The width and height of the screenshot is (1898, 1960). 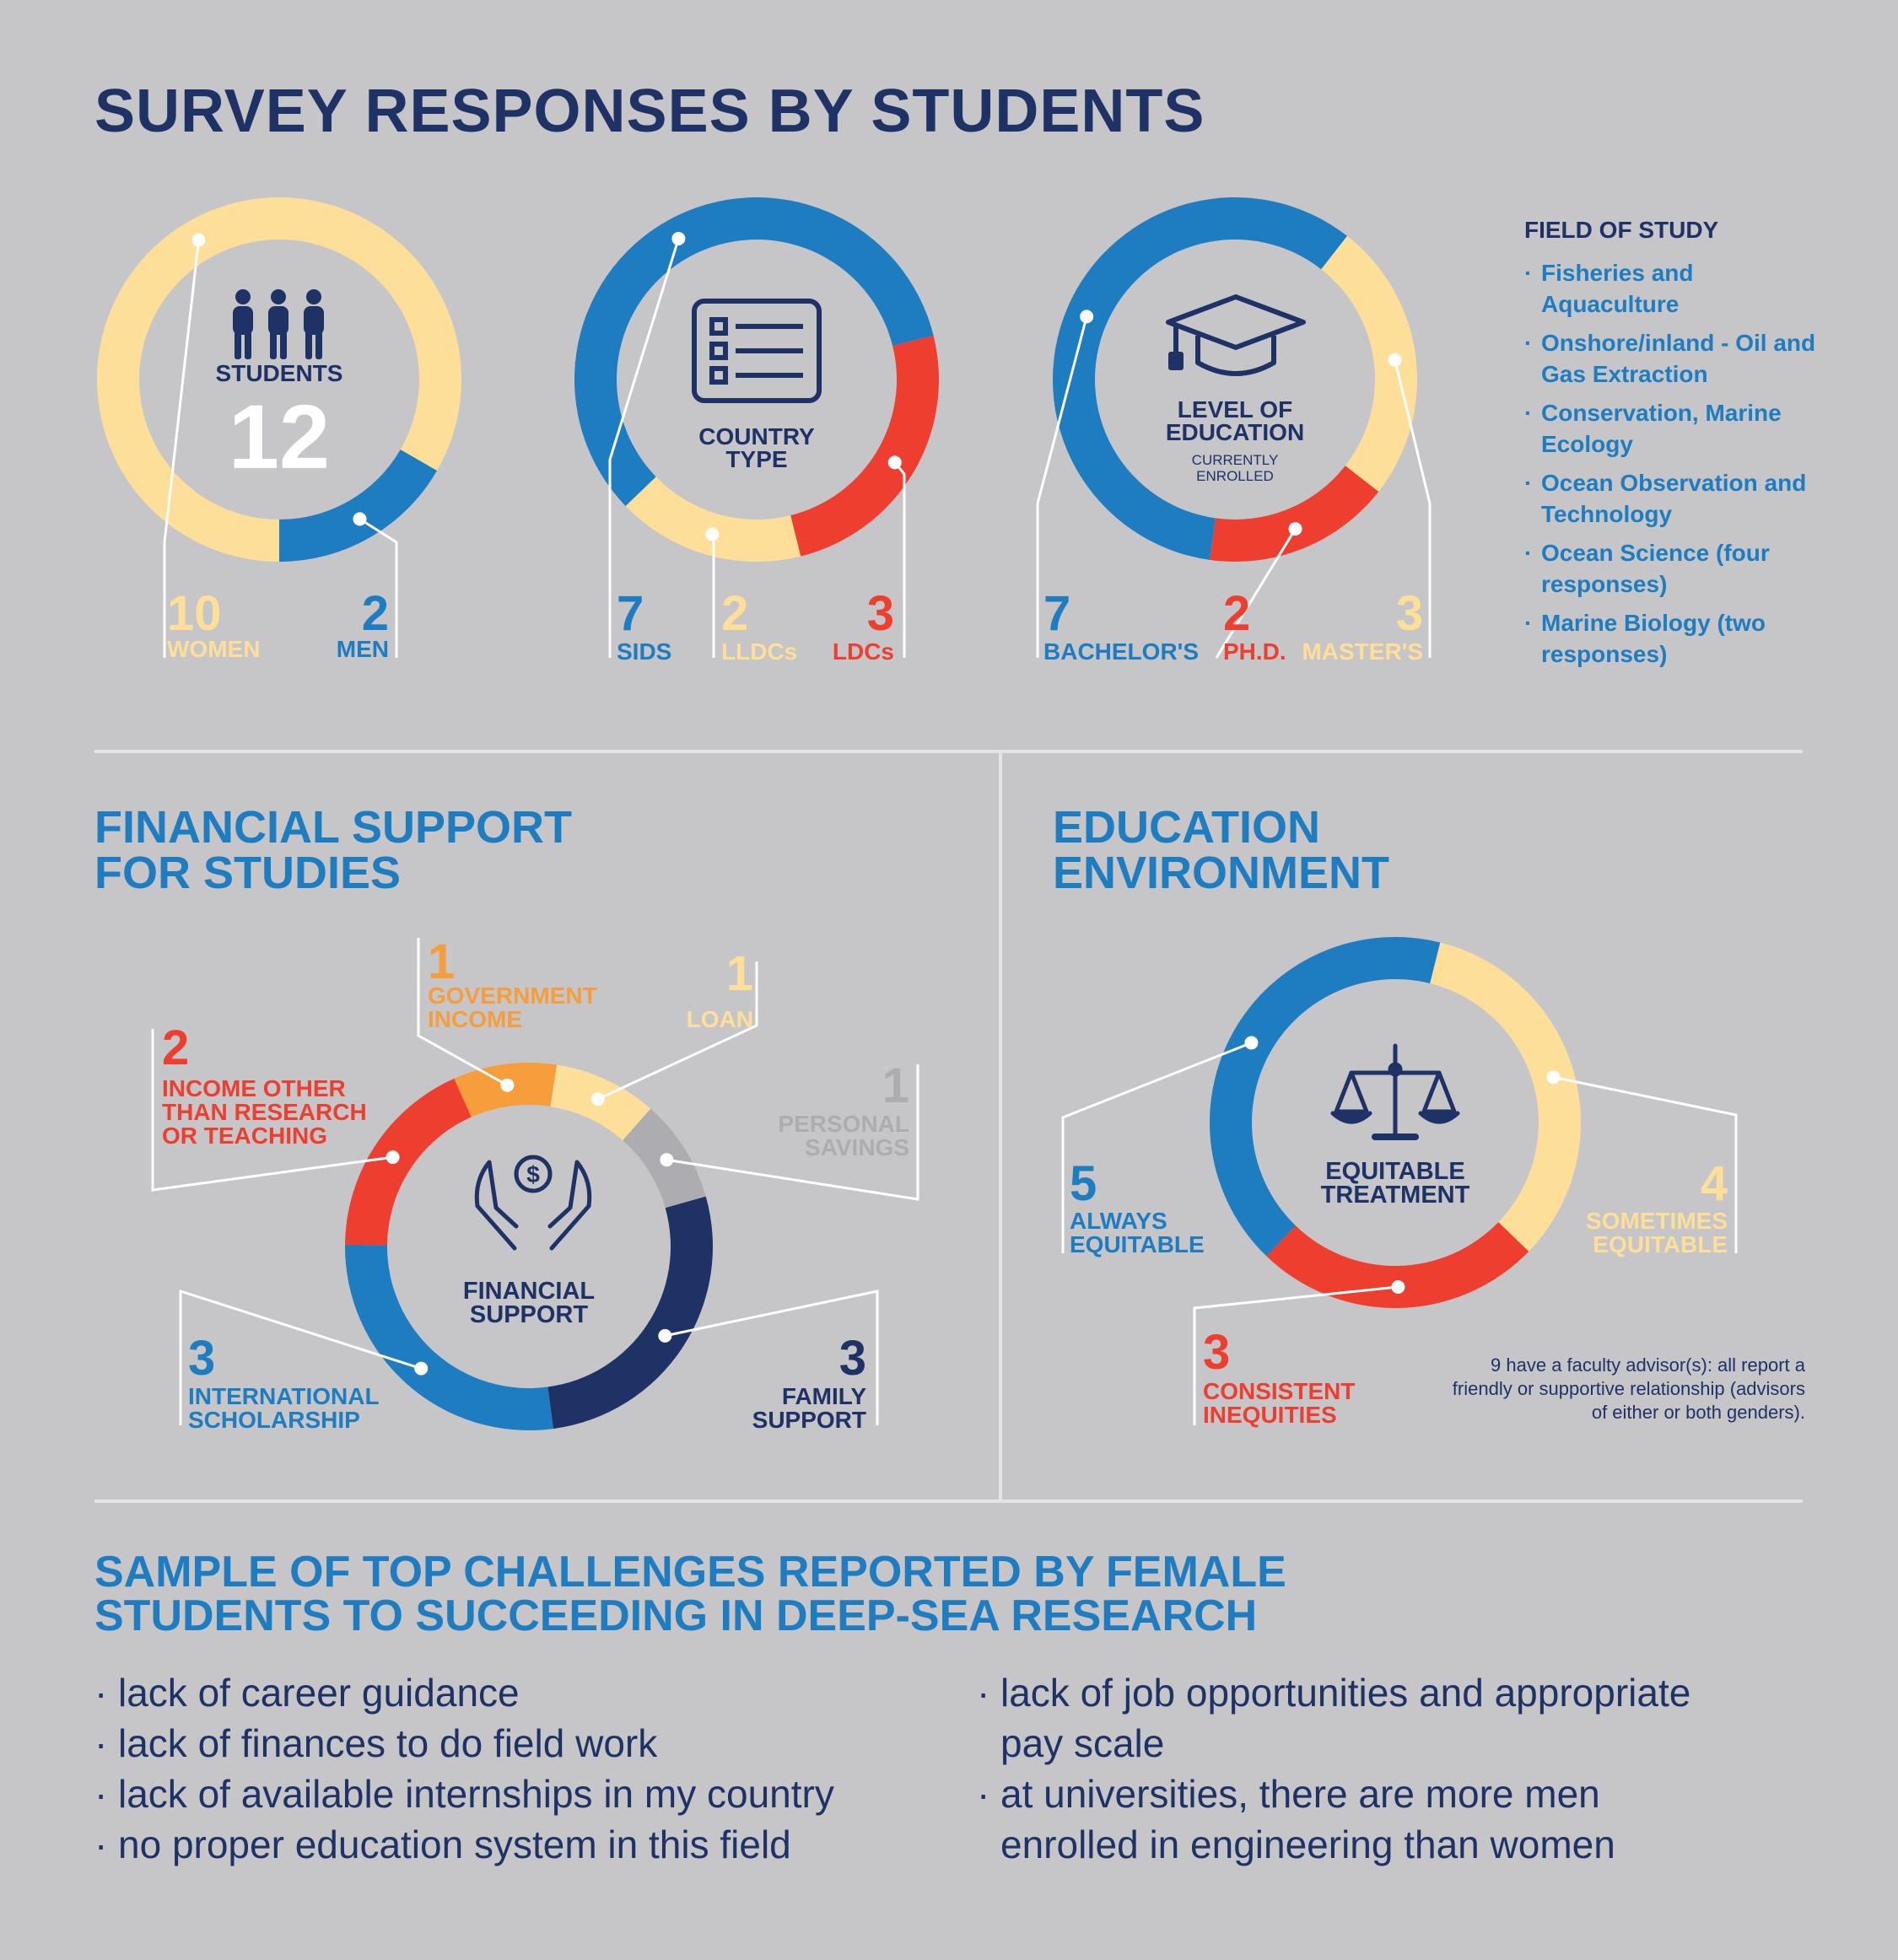 What do you see at coordinates (1553, 1077) in the screenshot?
I see `sometimes-leader-dot` at bounding box center [1553, 1077].